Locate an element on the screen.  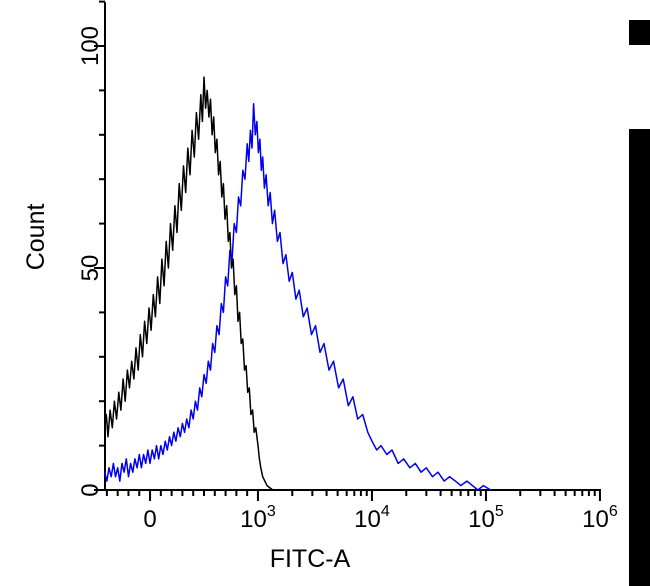
x-tick-label: 10⁵ is located at coordinates (486, 518).